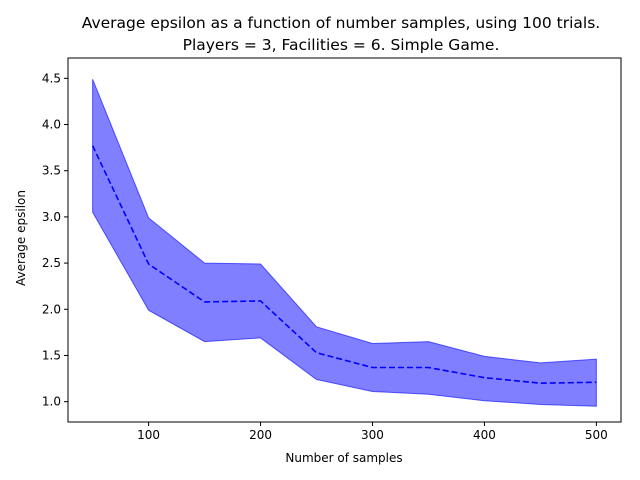 This screenshot has height=480, width=640. Describe the element at coordinates (596, 435) in the screenshot. I see `x-tick-label: 500` at that location.